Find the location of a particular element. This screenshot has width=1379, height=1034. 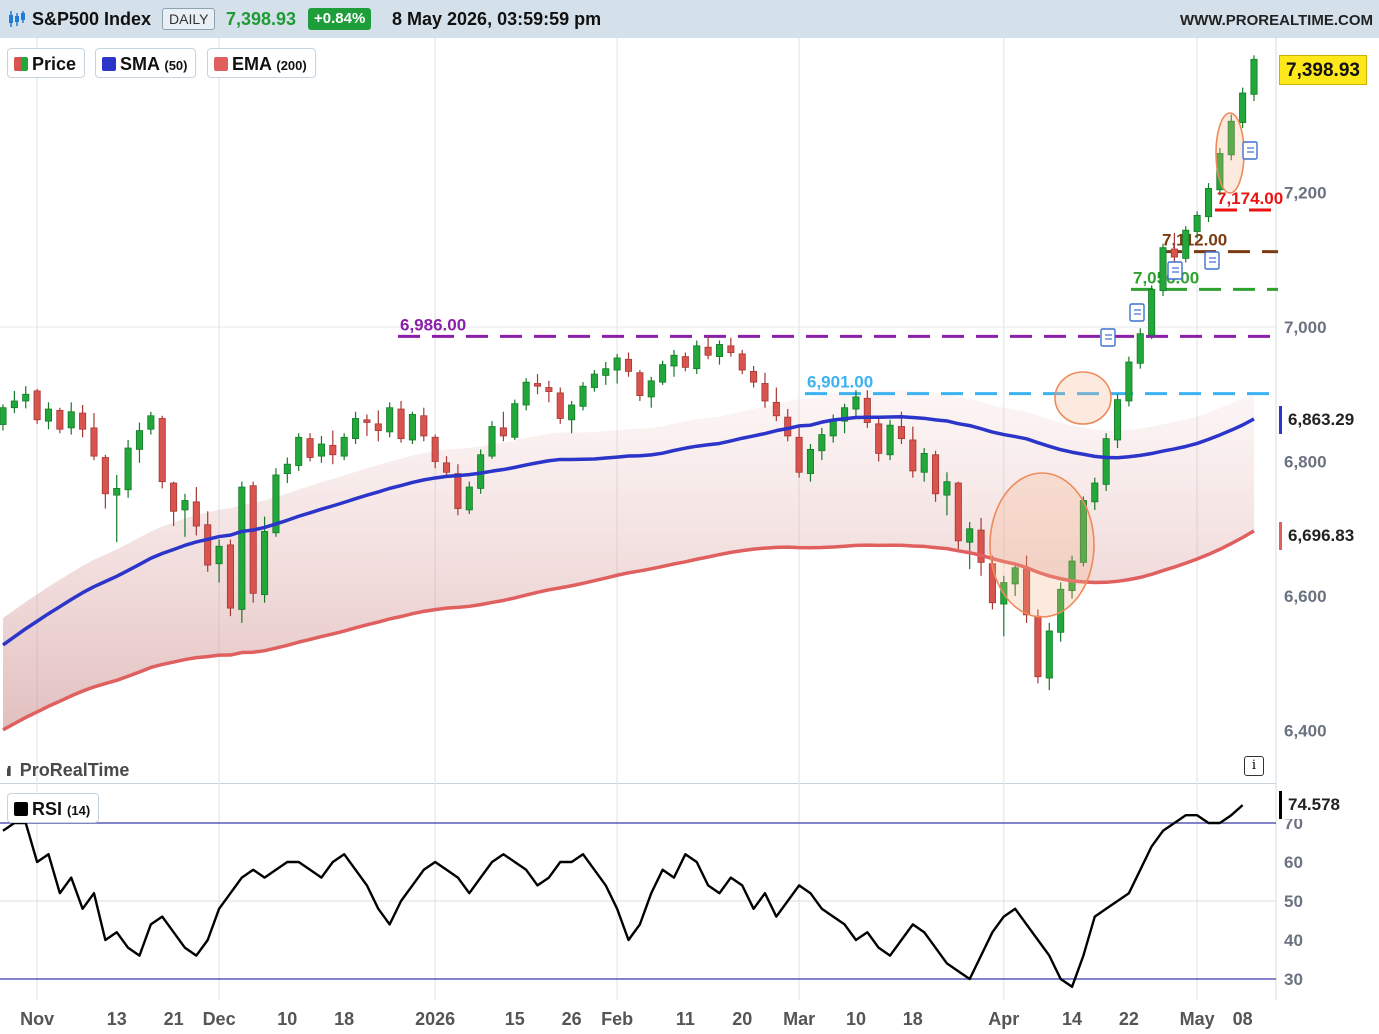

date-tick-label: Mar is located at coordinates (799, 1019).